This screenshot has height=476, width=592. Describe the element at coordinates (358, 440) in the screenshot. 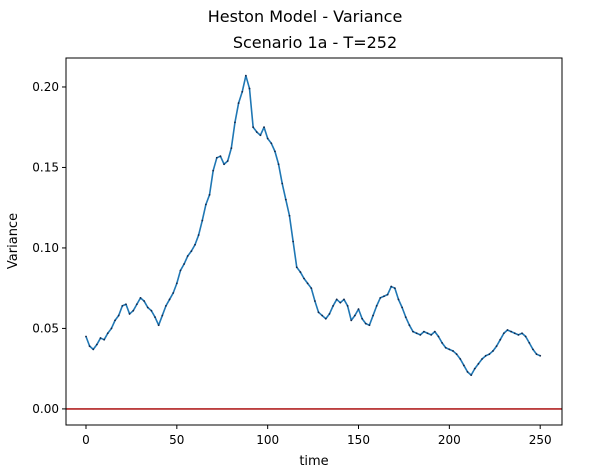

I see `x-tick-label: 150` at that location.